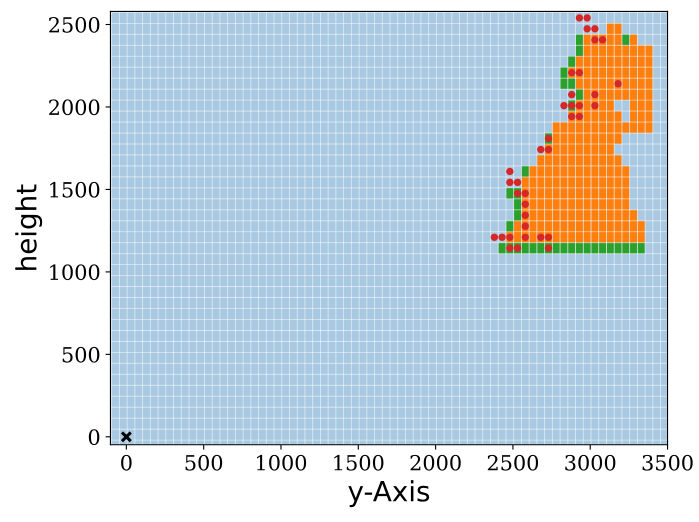  What do you see at coordinates (204, 462) in the screenshot?
I see `x-tick-label: 500` at bounding box center [204, 462].